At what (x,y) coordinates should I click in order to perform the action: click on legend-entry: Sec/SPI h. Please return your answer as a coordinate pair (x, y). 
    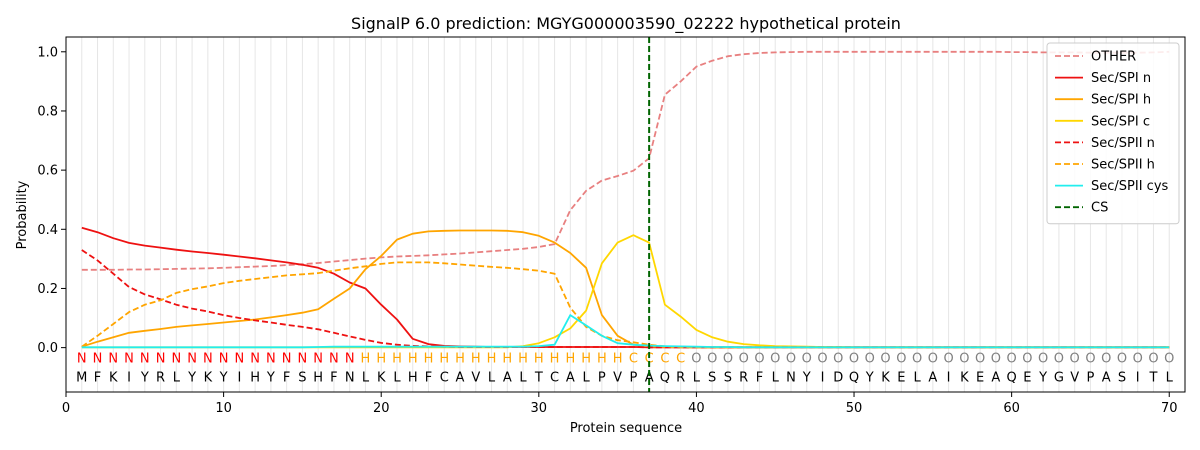
    Looking at the image, I should click on (1121, 100).